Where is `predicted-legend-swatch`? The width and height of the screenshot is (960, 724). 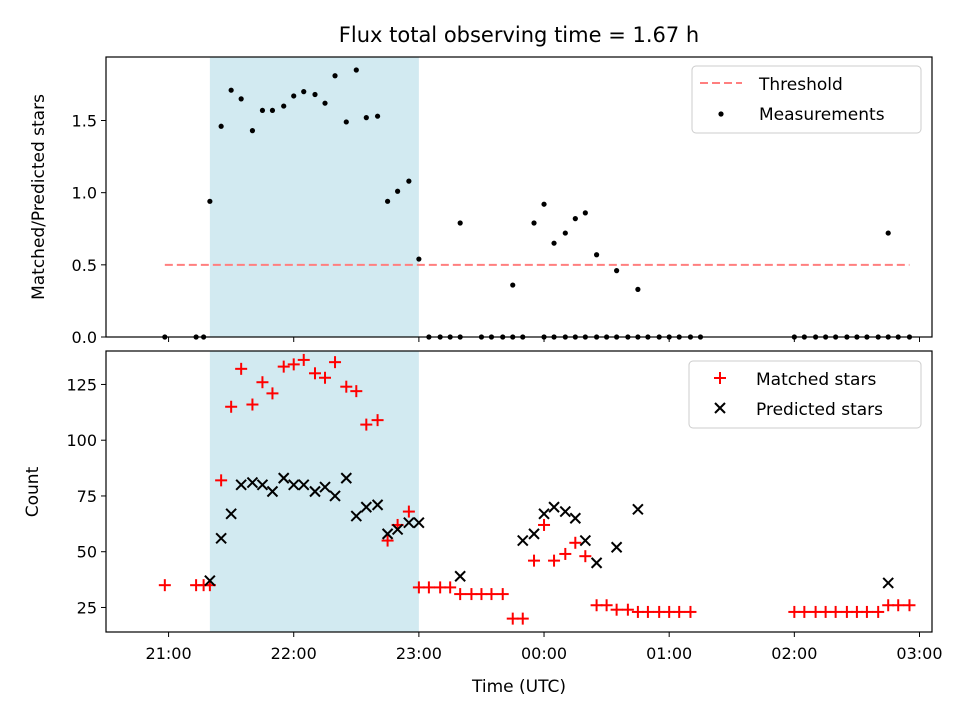 predicted-legend-swatch is located at coordinates (720, 408).